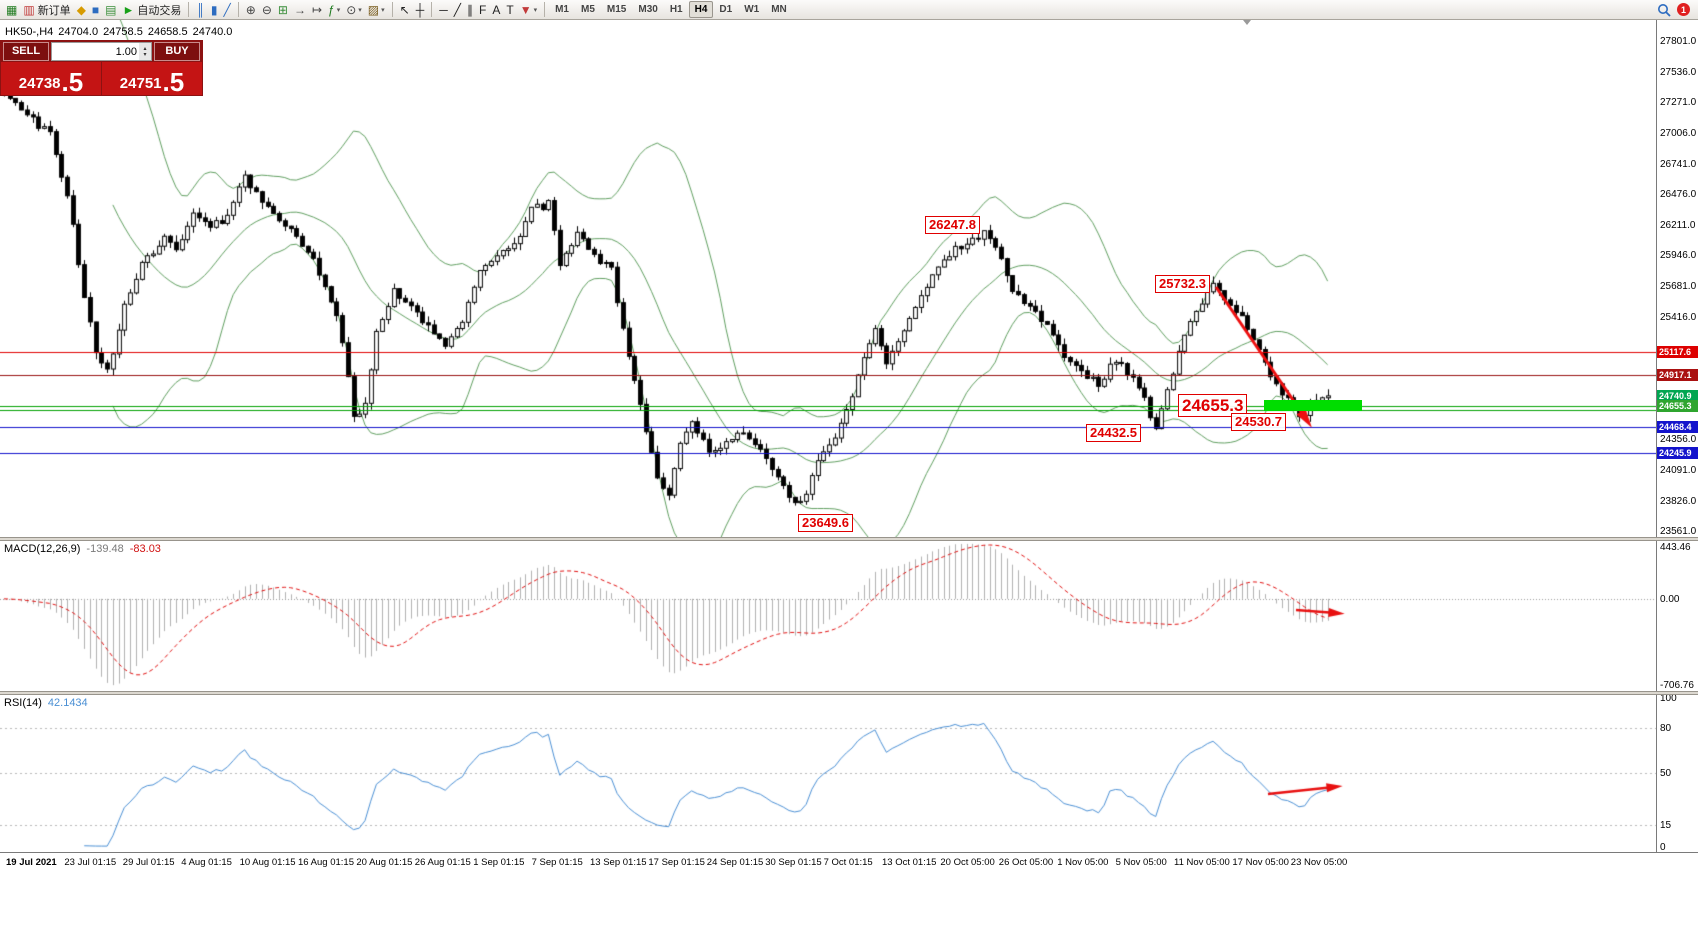 The height and width of the screenshot is (943, 1698). What do you see at coordinates (1678, 225) in the screenshot?
I see `price-axis-label: 26211.0` at bounding box center [1678, 225].